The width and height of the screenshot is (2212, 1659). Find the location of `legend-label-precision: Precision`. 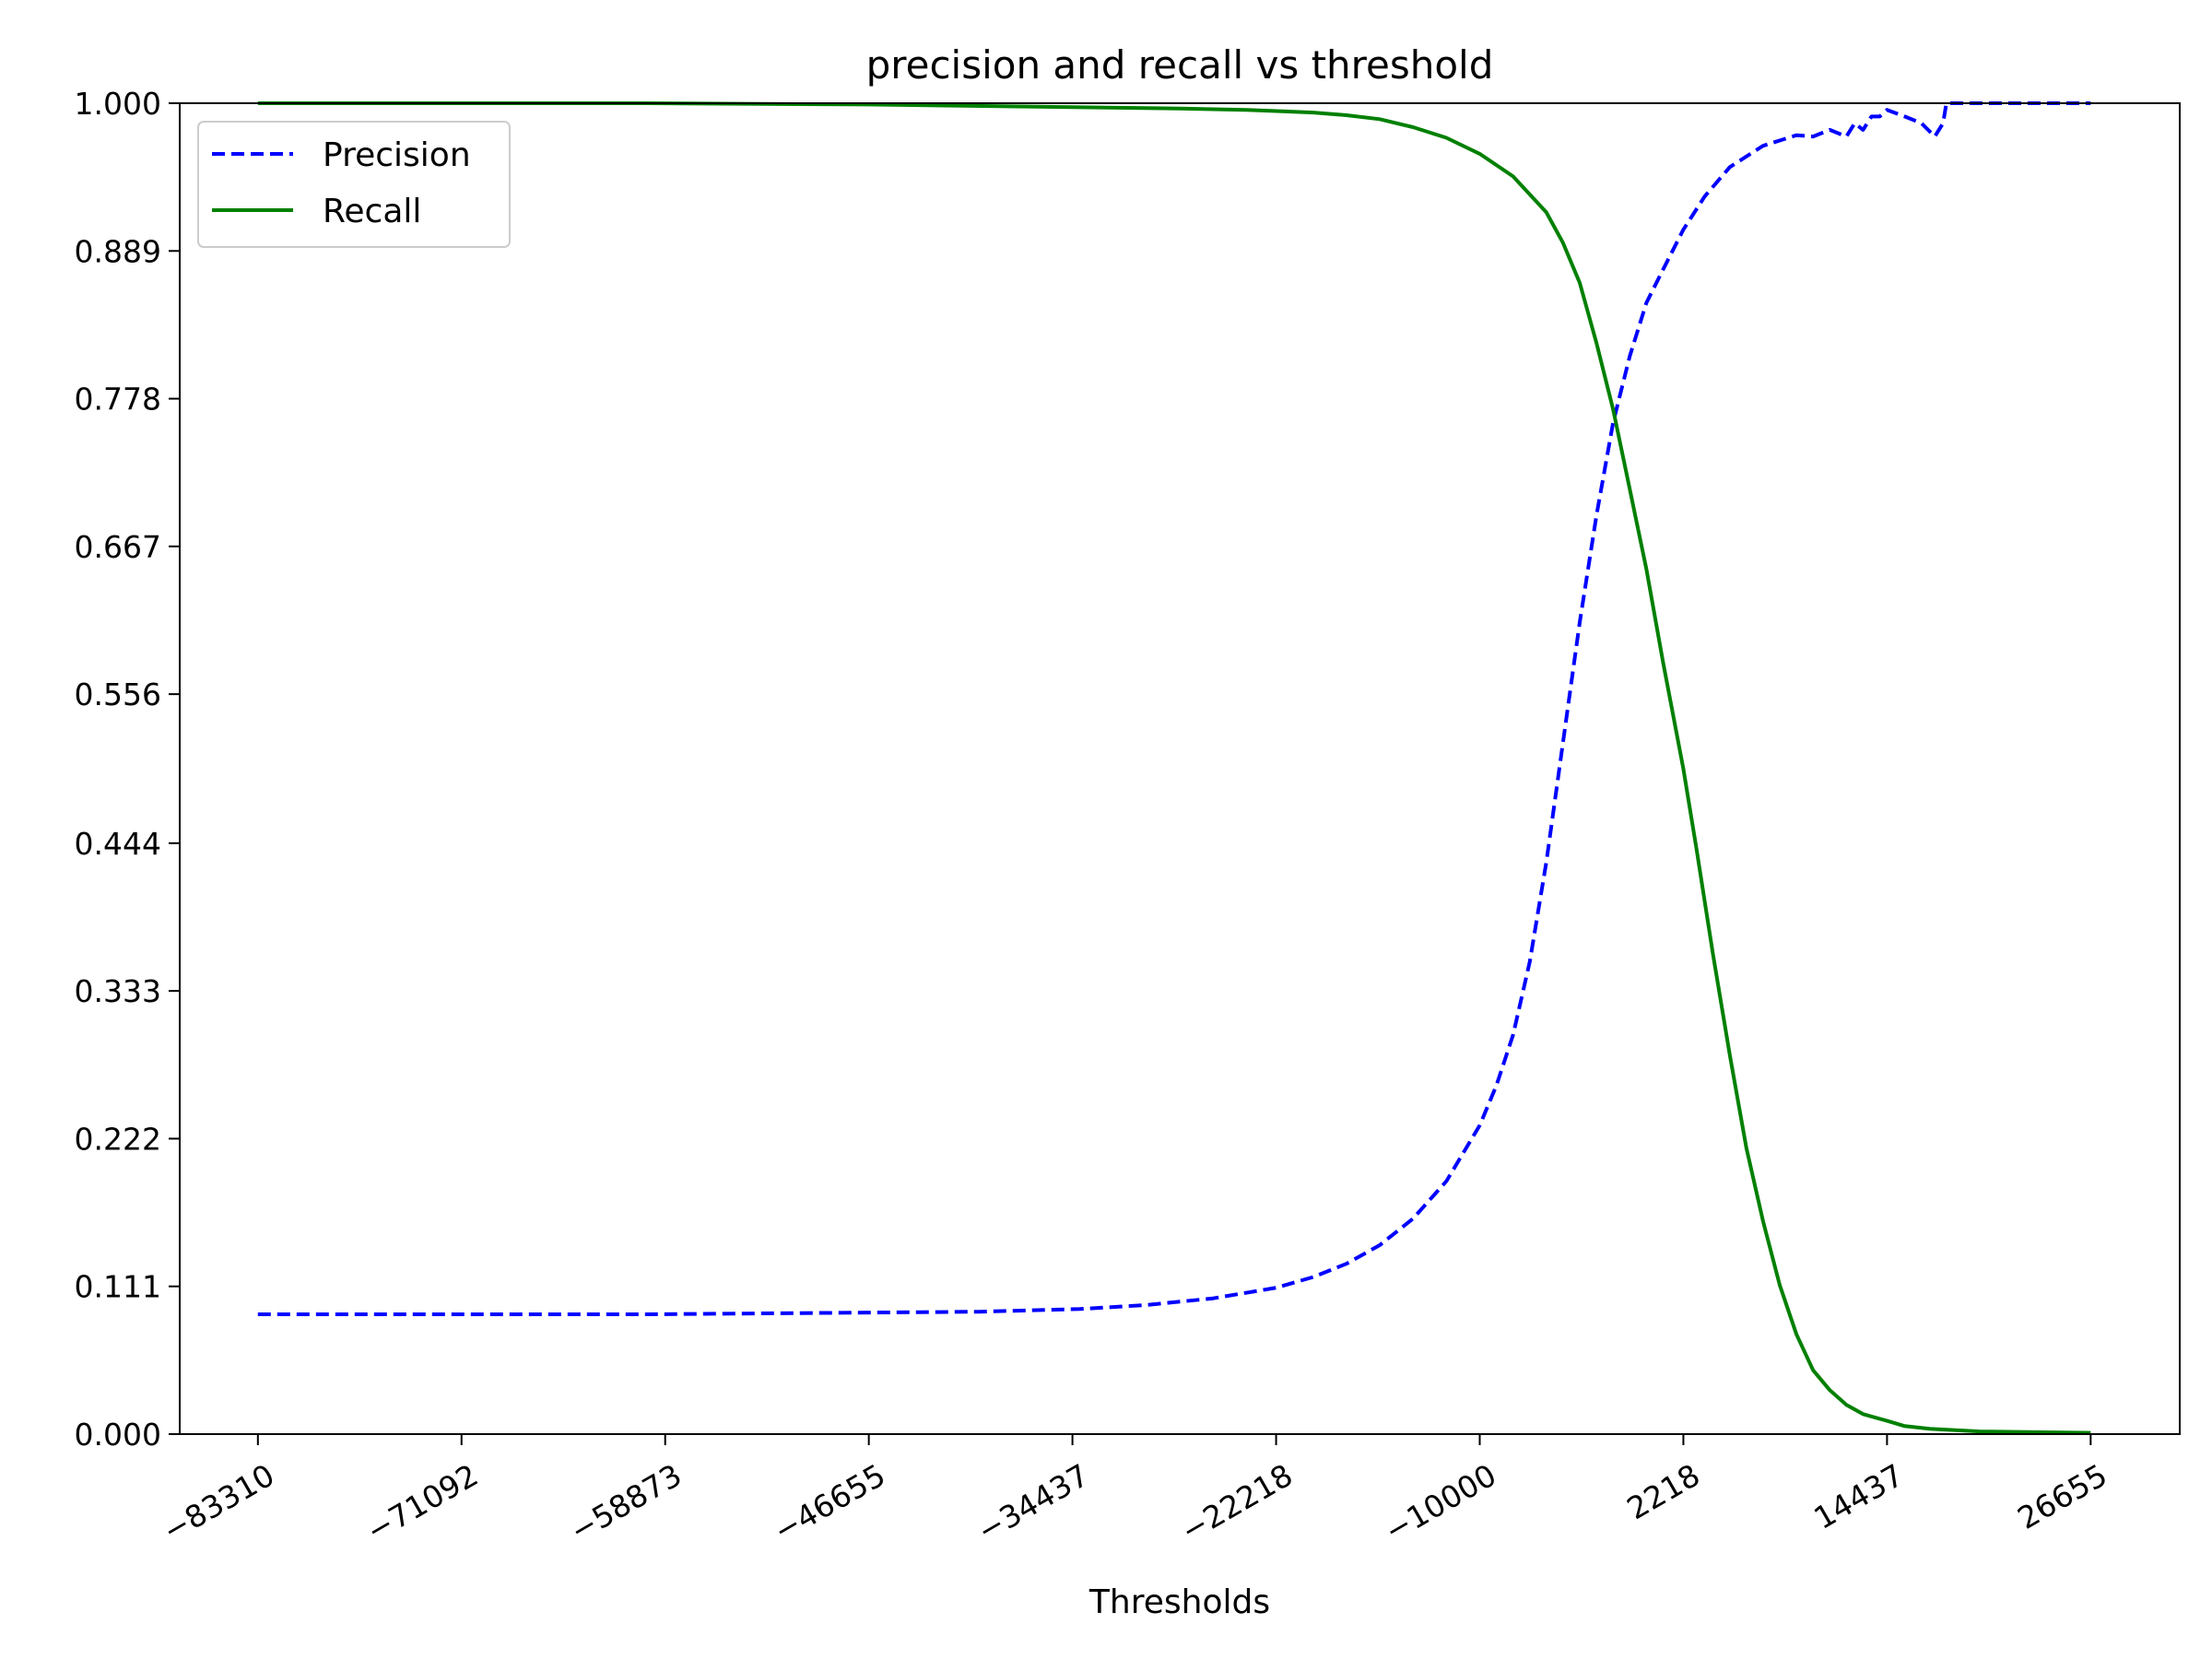

legend-label-precision: Precision is located at coordinates (397, 155).